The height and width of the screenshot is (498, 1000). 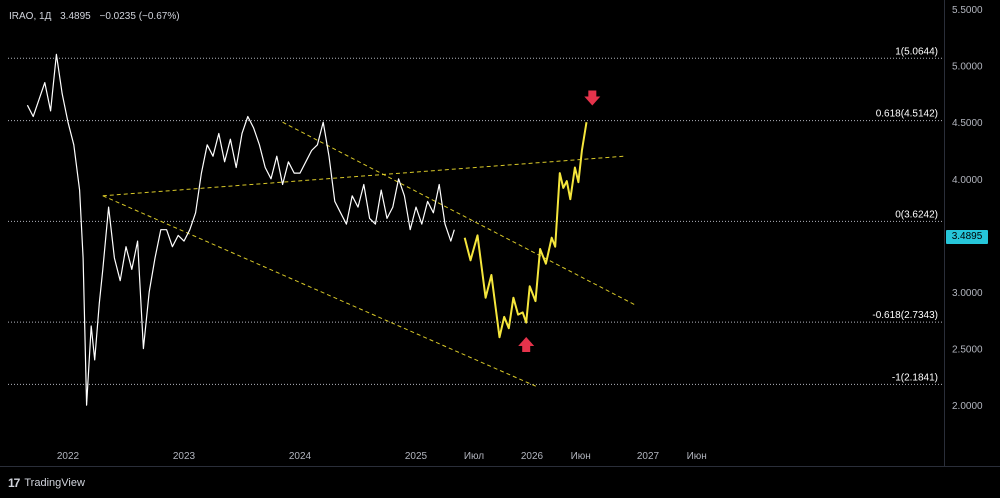 What do you see at coordinates (30, 16) in the screenshot?
I see `symbol-label: IRAO, 1Д` at bounding box center [30, 16].